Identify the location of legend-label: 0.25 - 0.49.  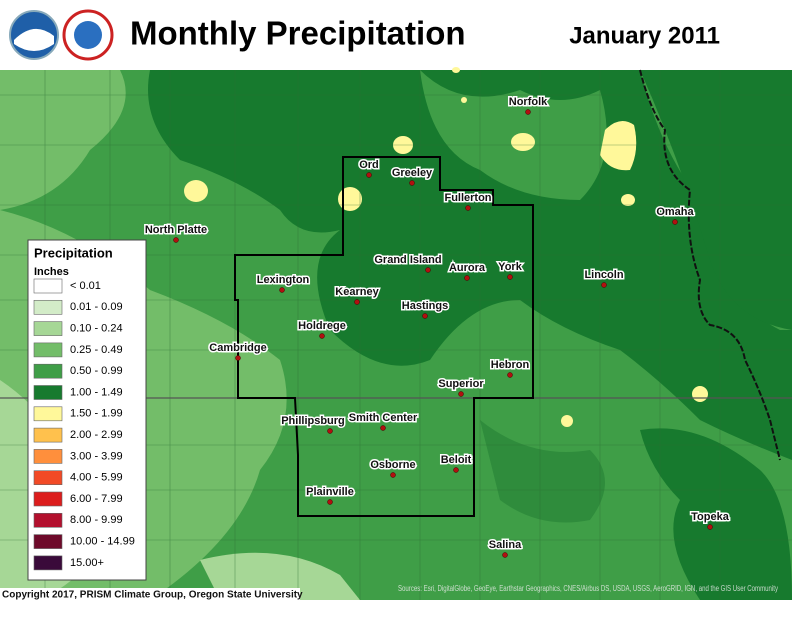
(96, 350).